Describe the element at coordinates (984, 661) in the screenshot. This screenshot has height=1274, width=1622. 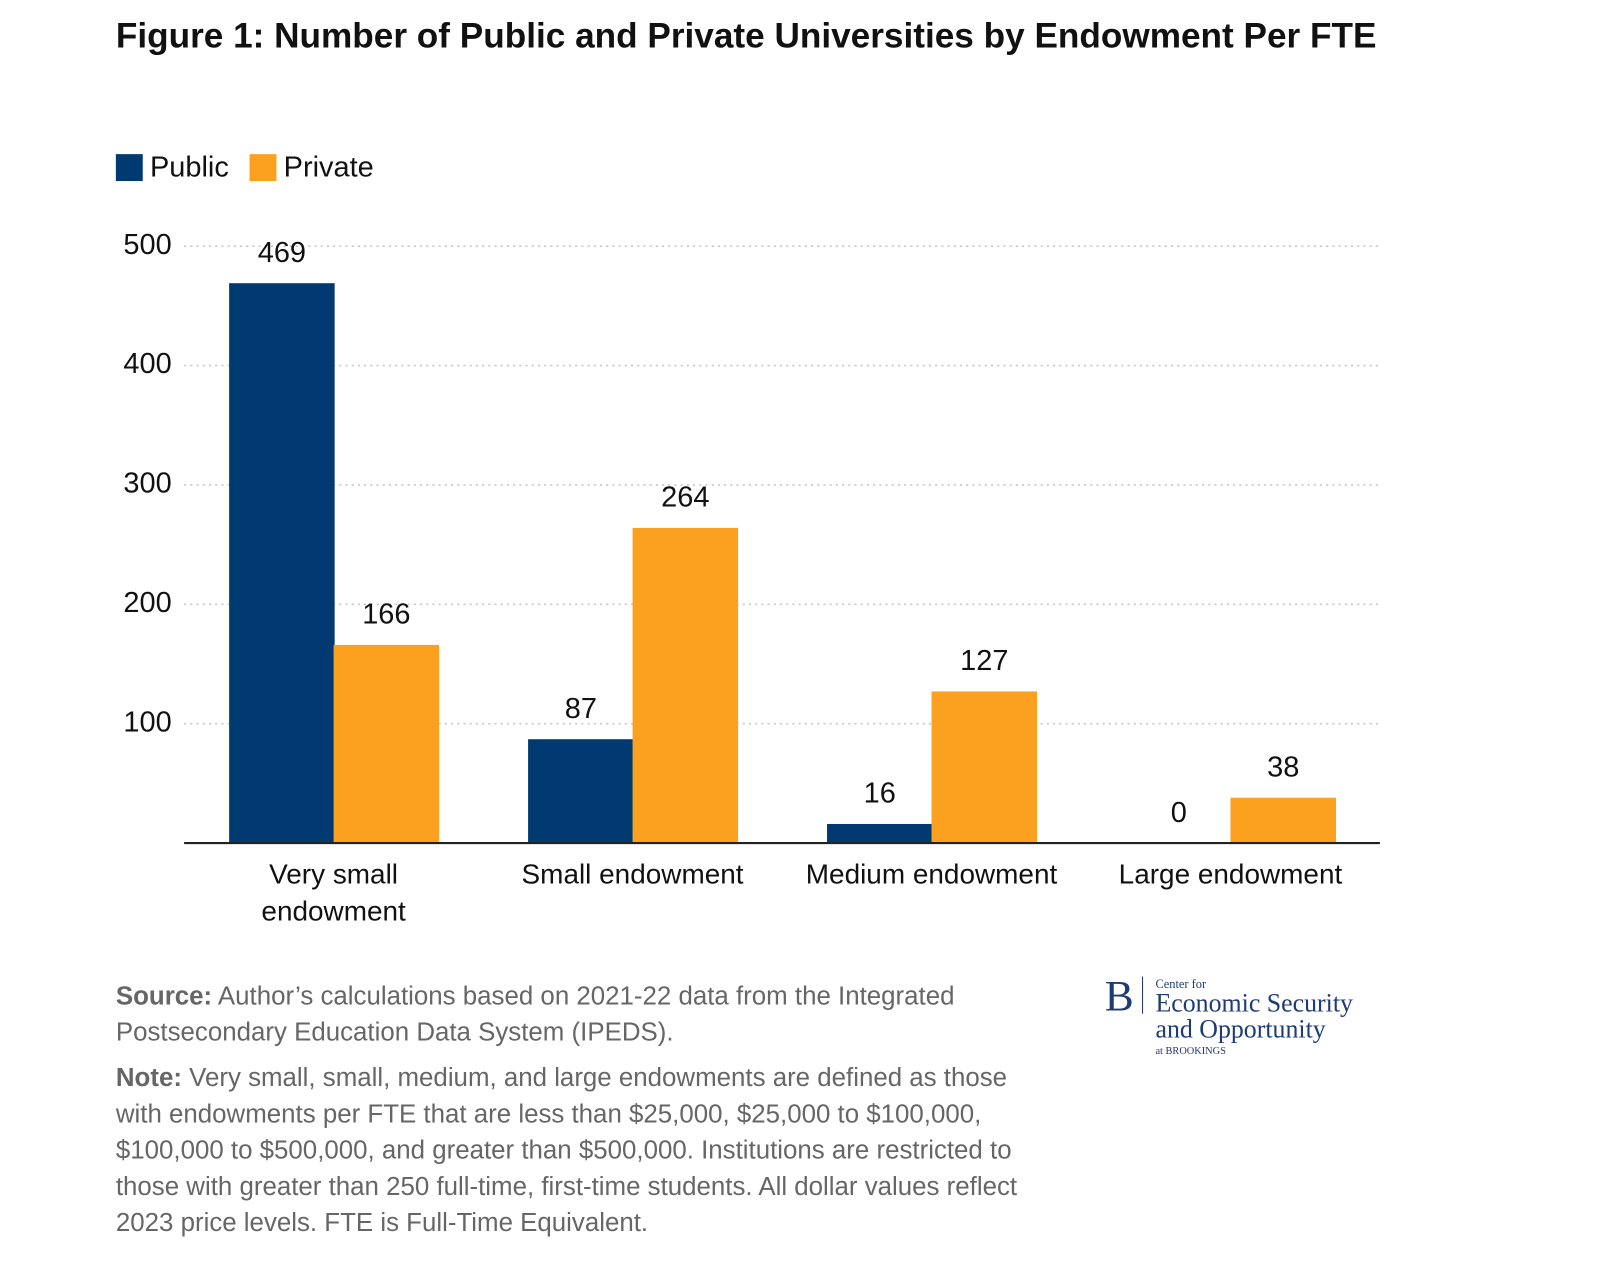
I see `data-label: 127` at that location.